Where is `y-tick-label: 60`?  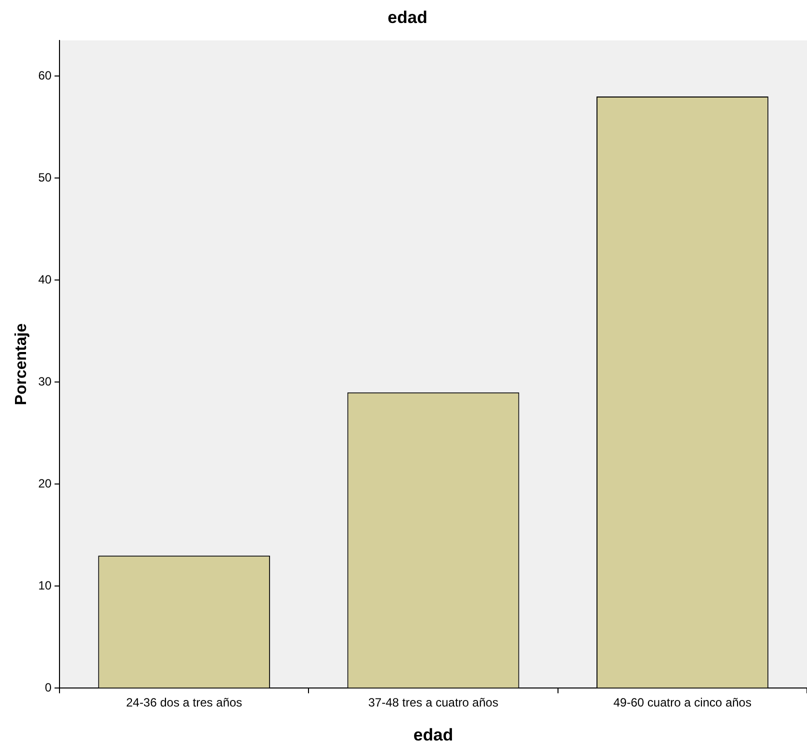
y-tick-label: 60 is located at coordinates (45, 75).